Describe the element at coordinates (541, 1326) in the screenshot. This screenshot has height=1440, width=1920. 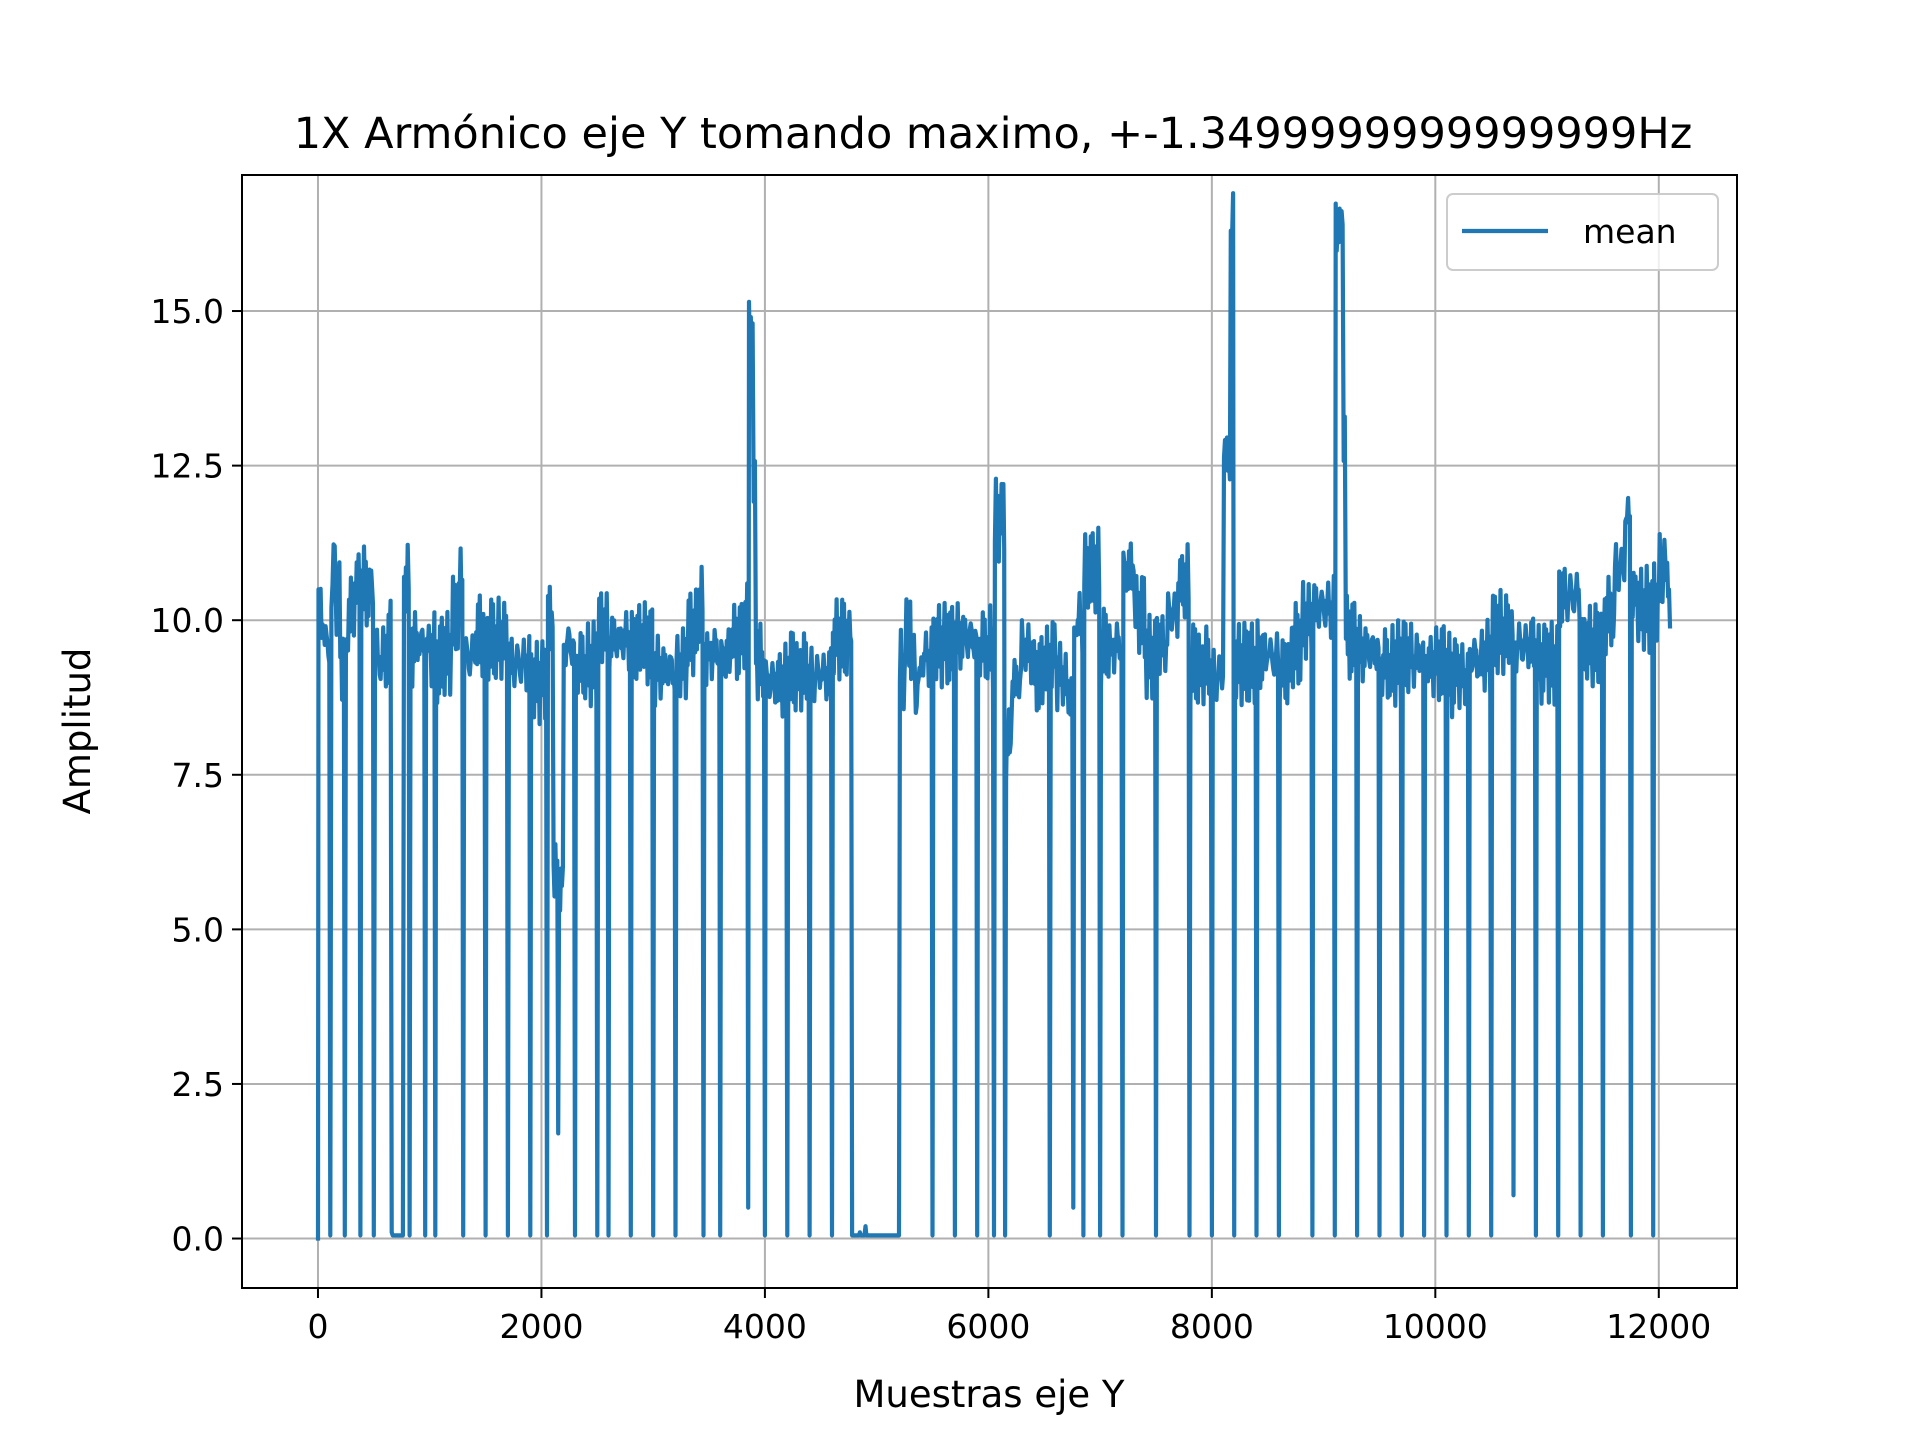
I see `x-tick-label: 2000` at that location.